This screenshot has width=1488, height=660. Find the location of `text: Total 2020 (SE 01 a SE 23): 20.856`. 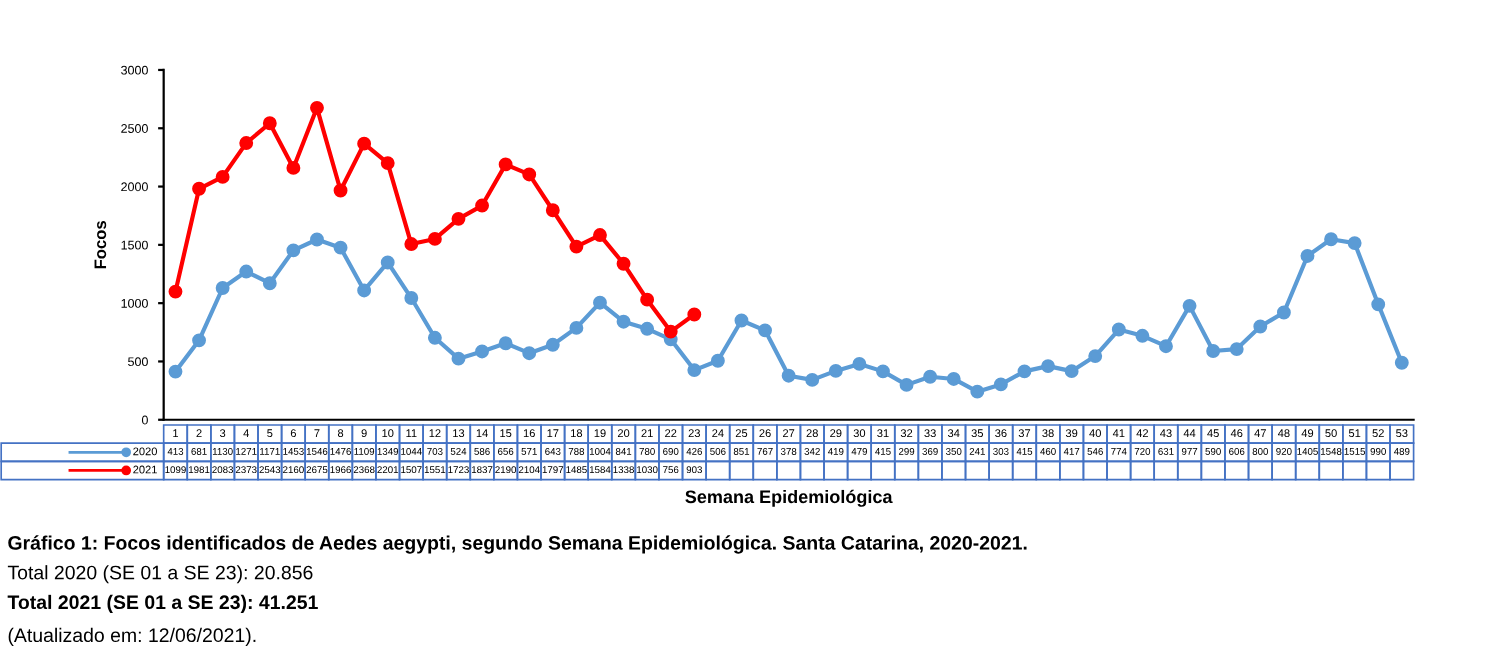

text: Total 2020 (SE 01 a SE 23): 20.856 is located at coordinates (160, 574).